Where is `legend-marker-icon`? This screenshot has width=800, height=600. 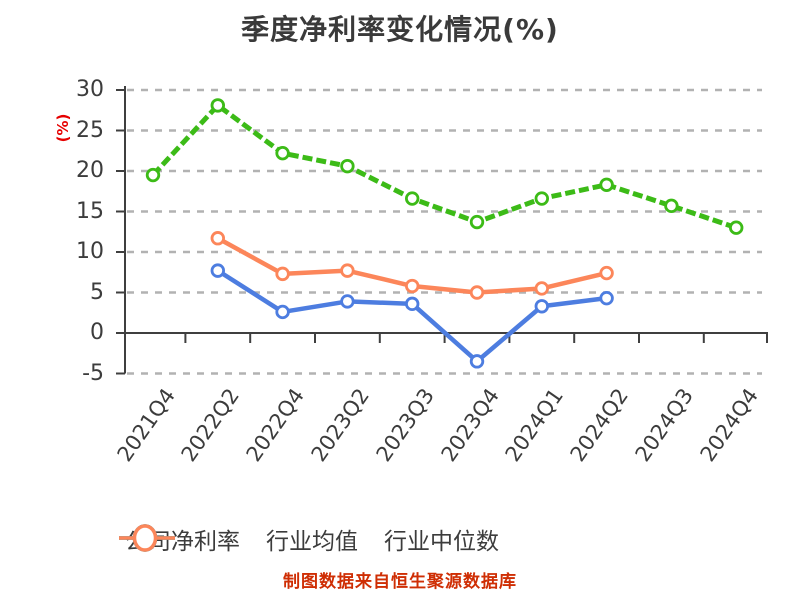
legend-marker-icon is located at coordinates (147, 538).